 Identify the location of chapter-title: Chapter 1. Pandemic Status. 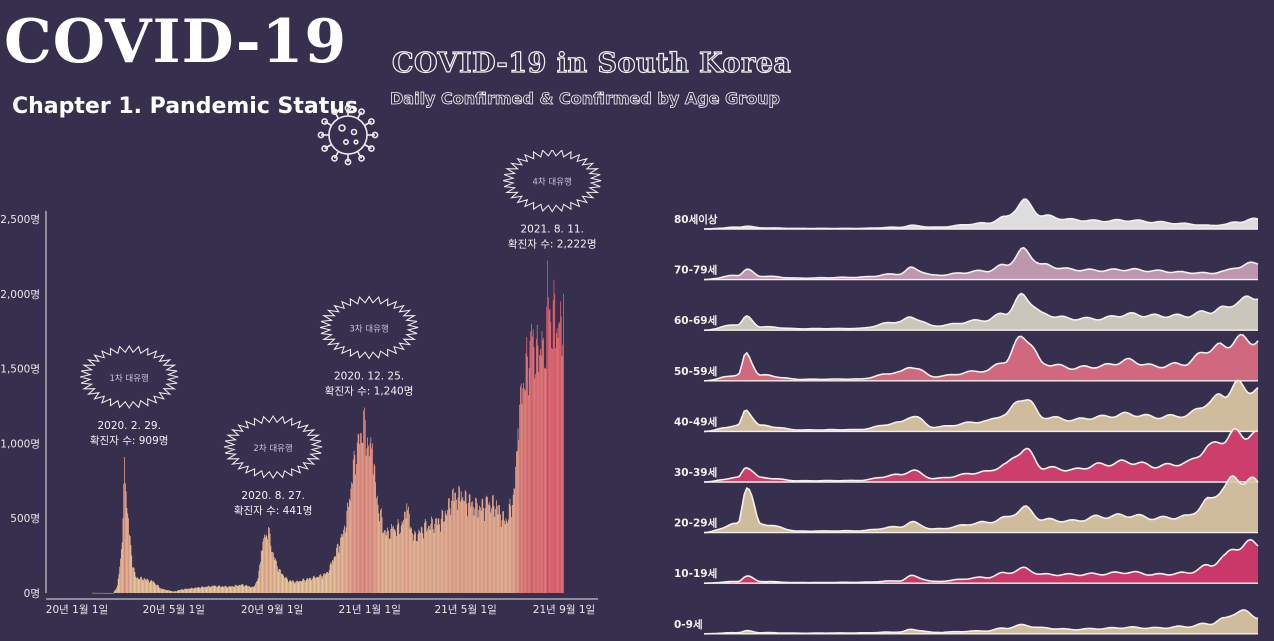
(185, 106).